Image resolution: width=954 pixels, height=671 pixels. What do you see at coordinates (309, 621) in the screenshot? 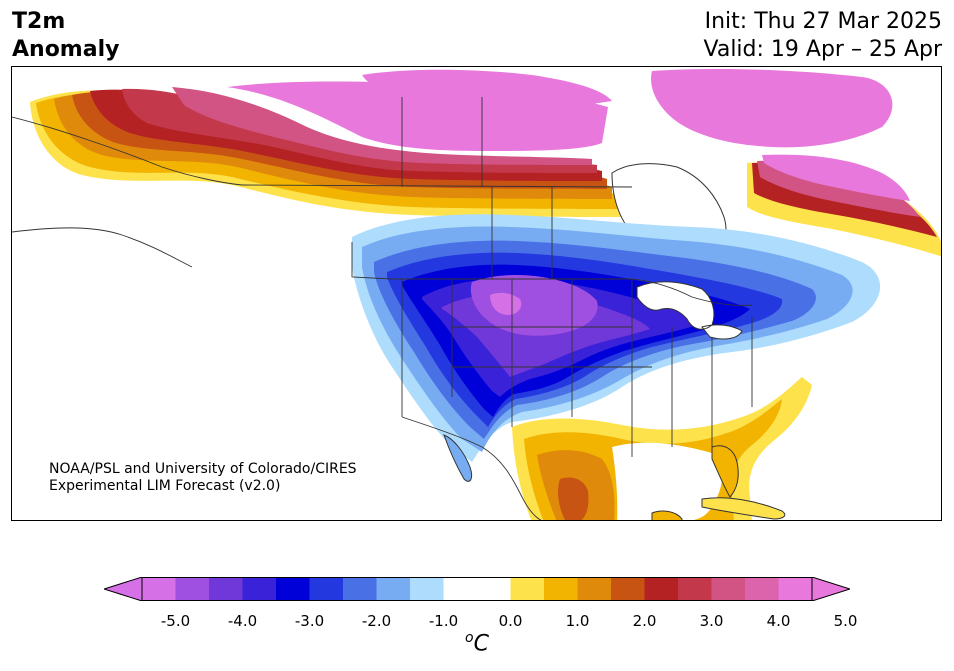
I see `colorbar-tick-label: -3.0` at bounding box center [309, 621].